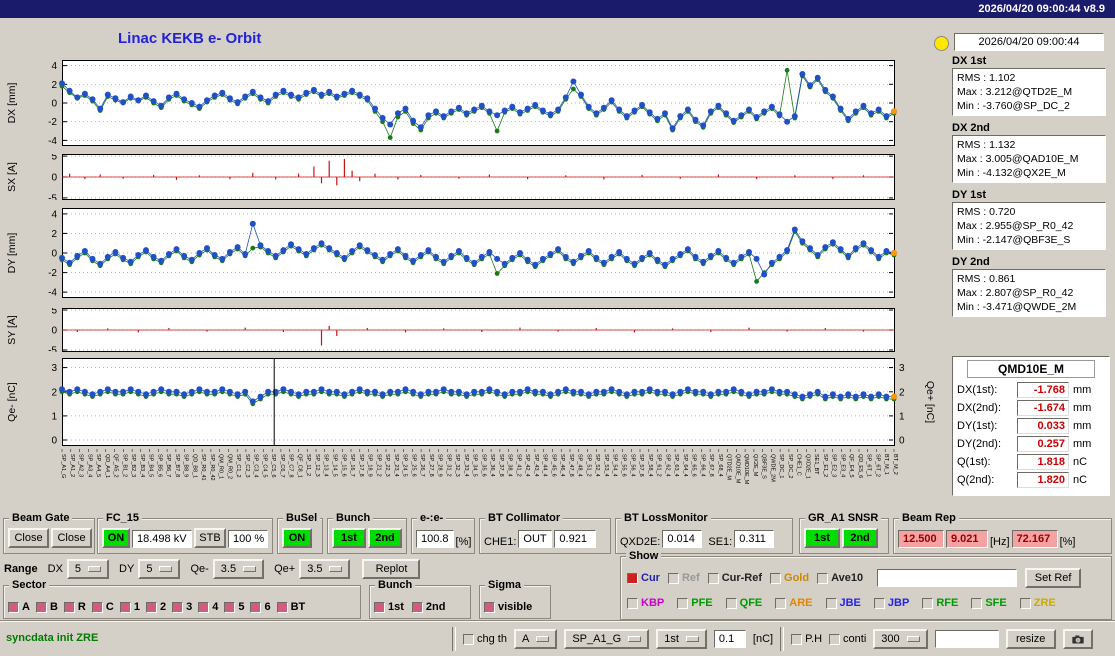 The width and height of the screenshot is (1115, 656). I want to click on sector-b-item: B, so click(46, 607).